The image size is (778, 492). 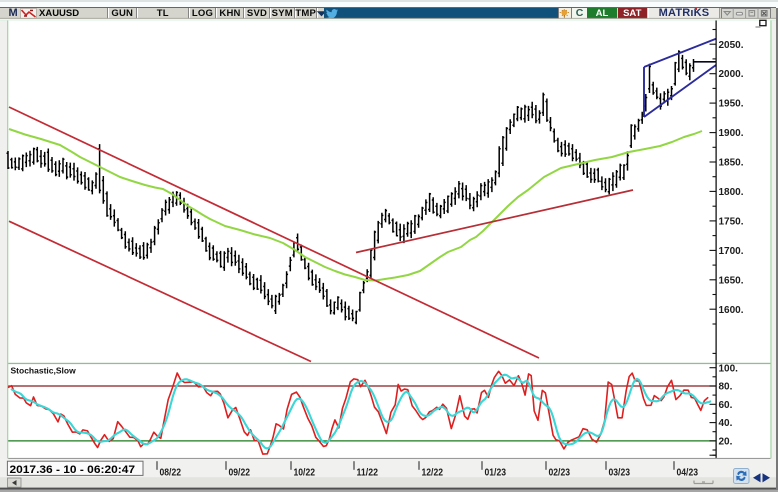 What do you see at coordinates (240, 473) in the screenshot?
I see `svg-text: 09/22` at bounding box center [240, 473].